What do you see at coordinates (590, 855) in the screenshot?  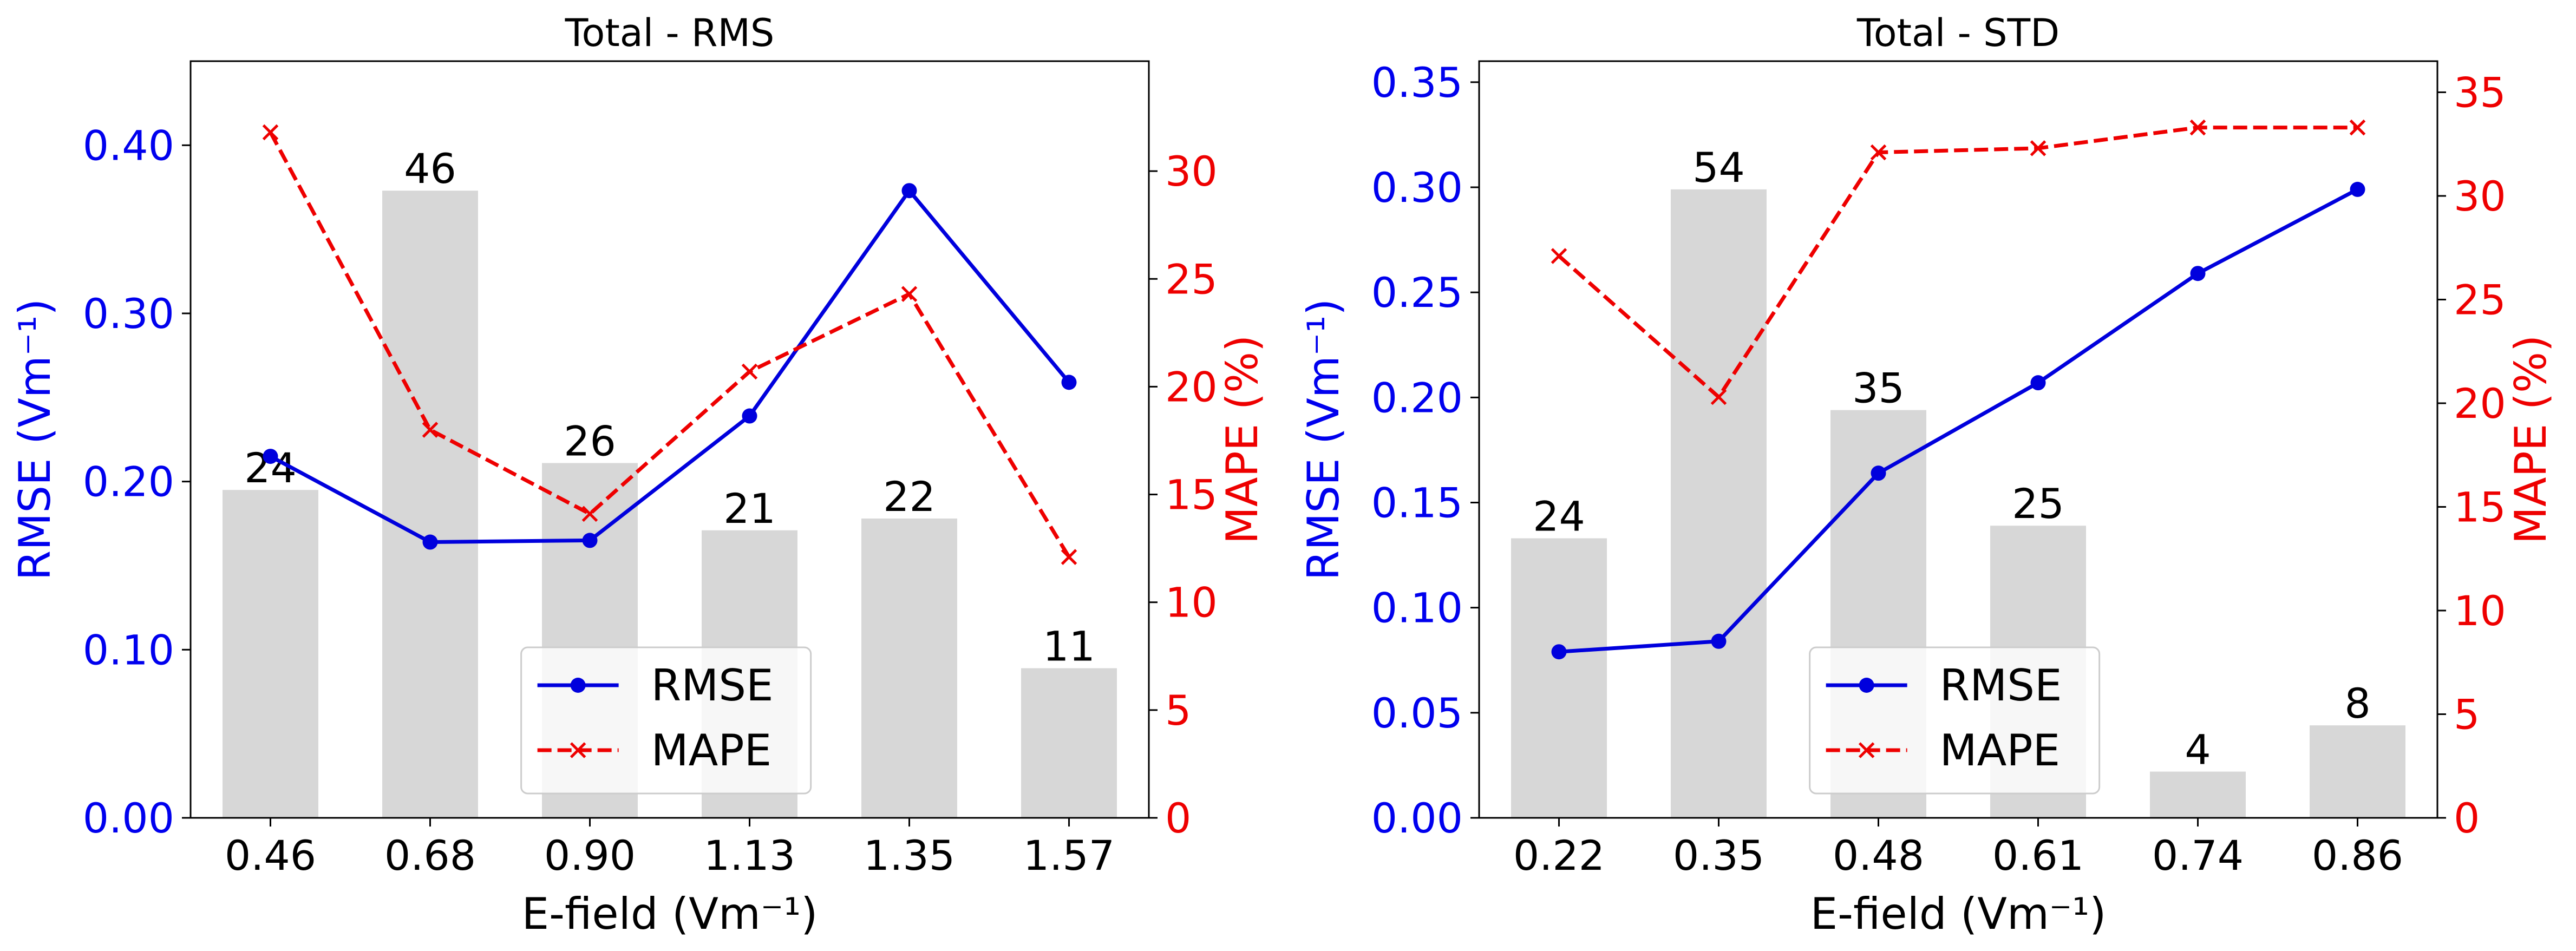 I see `x-tick-label: 0.90` at bounding box center [590, 855].